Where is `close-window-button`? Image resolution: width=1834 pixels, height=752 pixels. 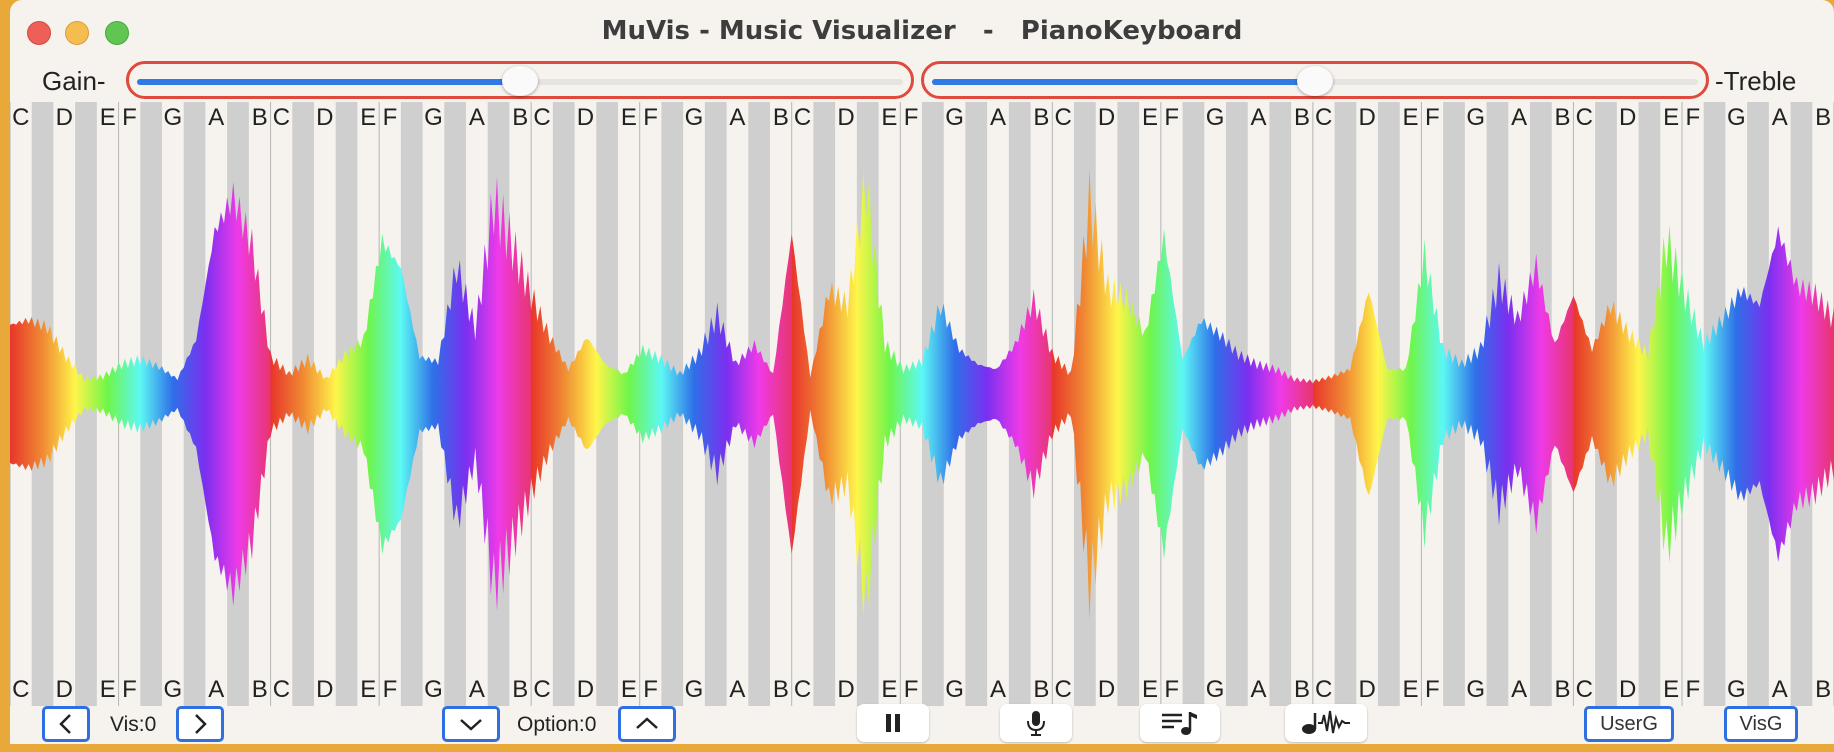
close-window-button is located at coordinates (39, 33).